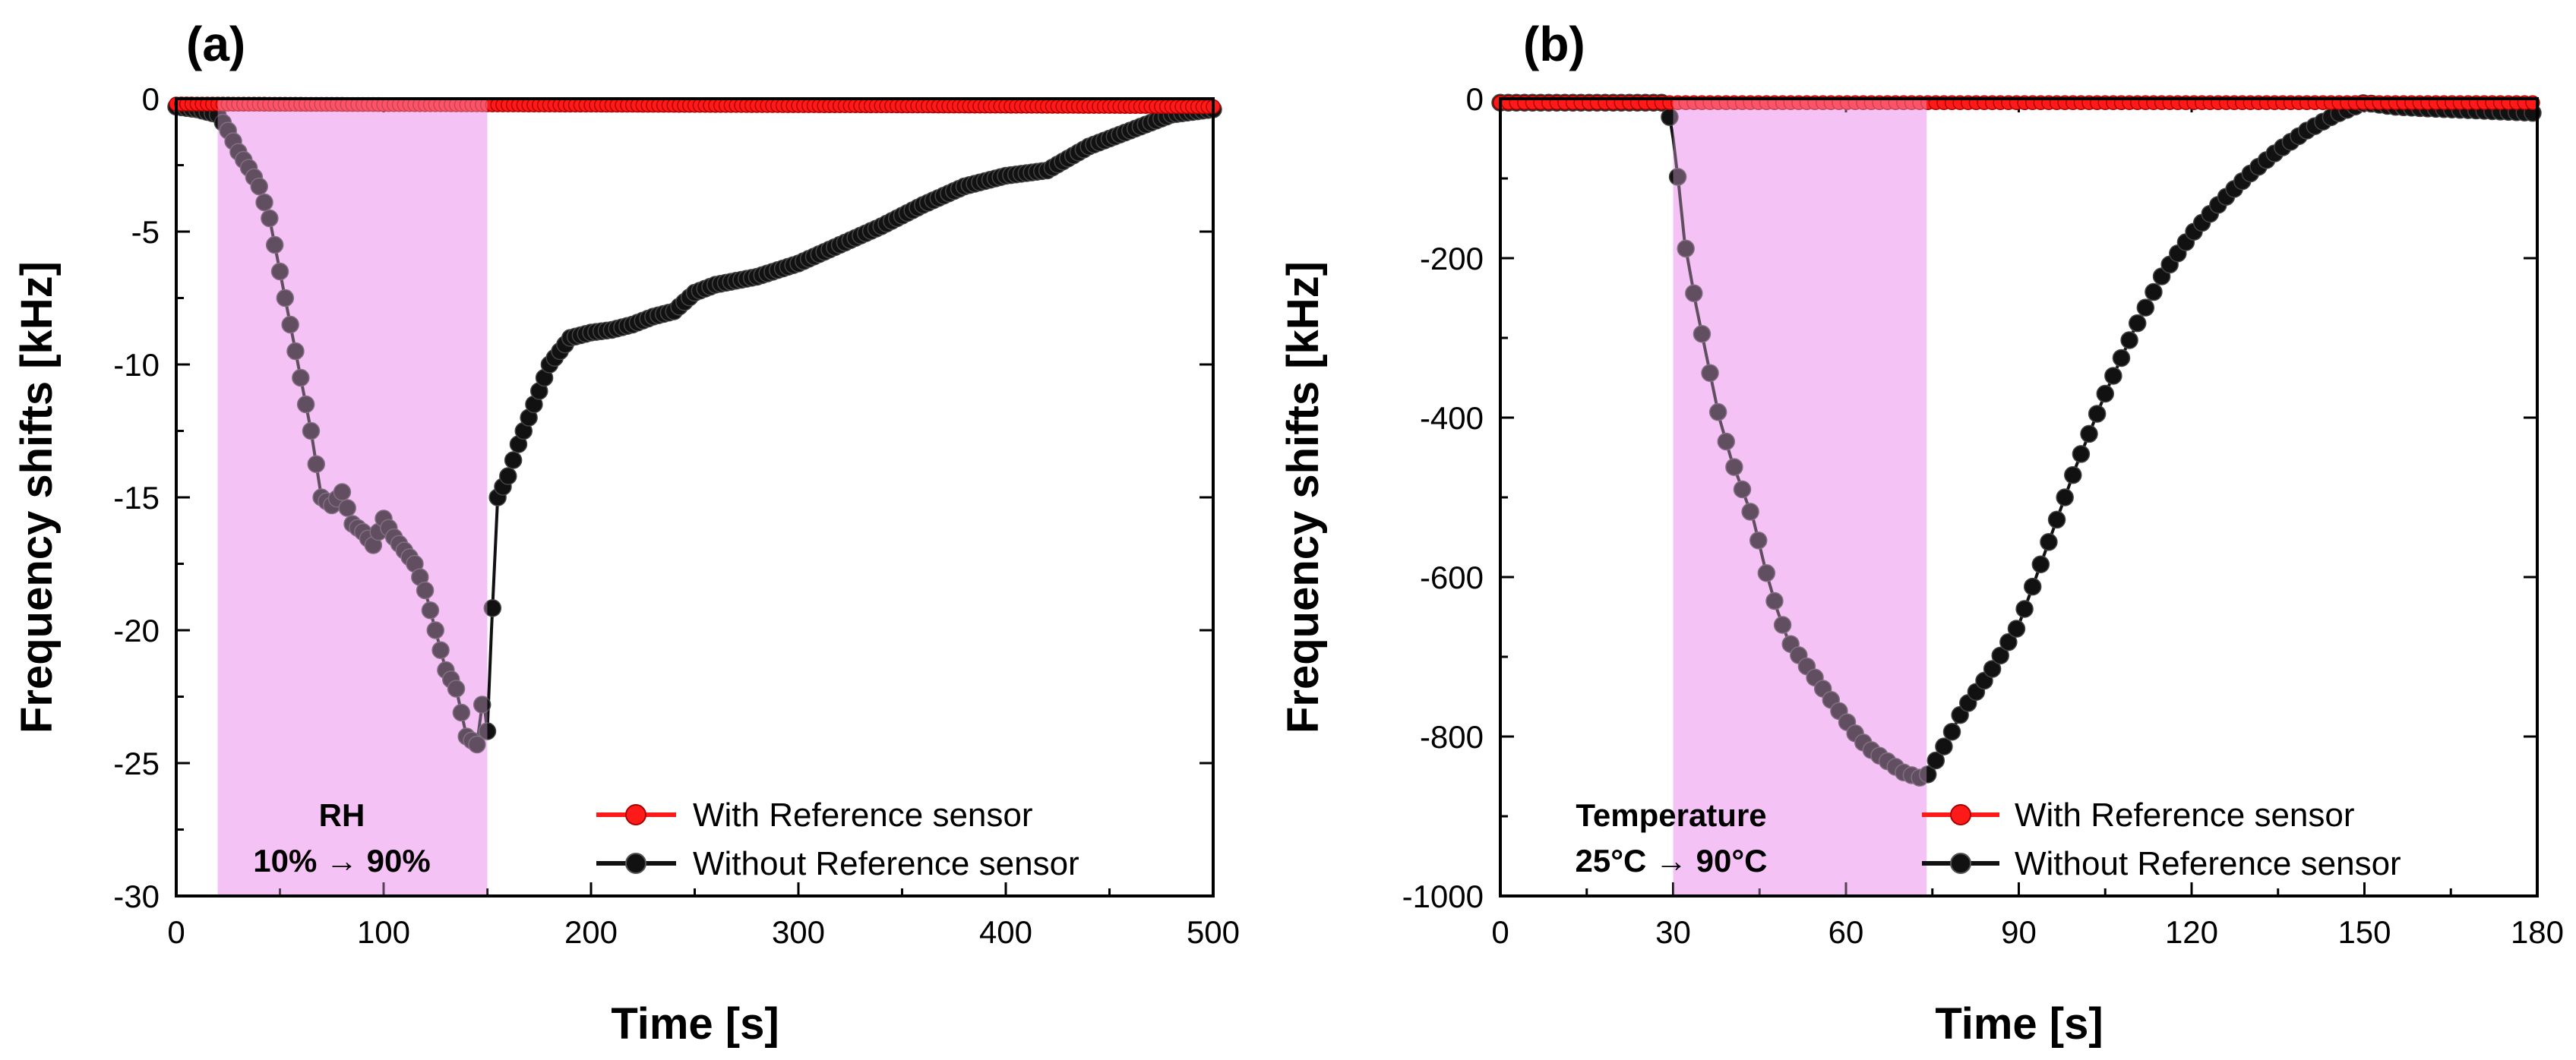 This screenshot has width=2576, height=1060. Describe the element at coordinates (1671, 861) in the screenshot. I see `shade-label-line2-b: 25°C → 90°C` at that location.